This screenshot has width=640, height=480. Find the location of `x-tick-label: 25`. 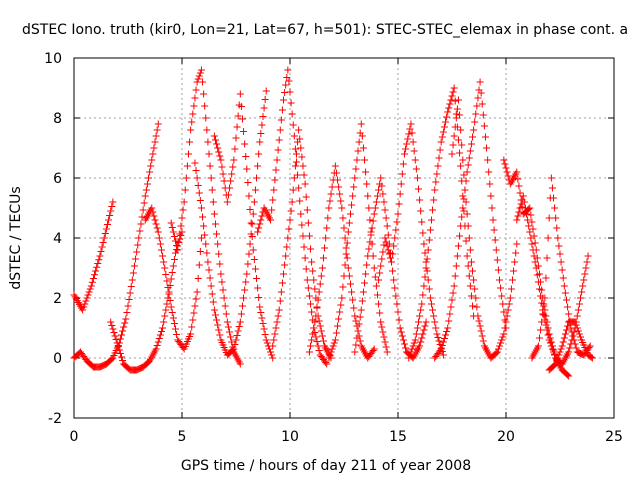

x-tick-label: 25 is located at coordinates (614, 437).